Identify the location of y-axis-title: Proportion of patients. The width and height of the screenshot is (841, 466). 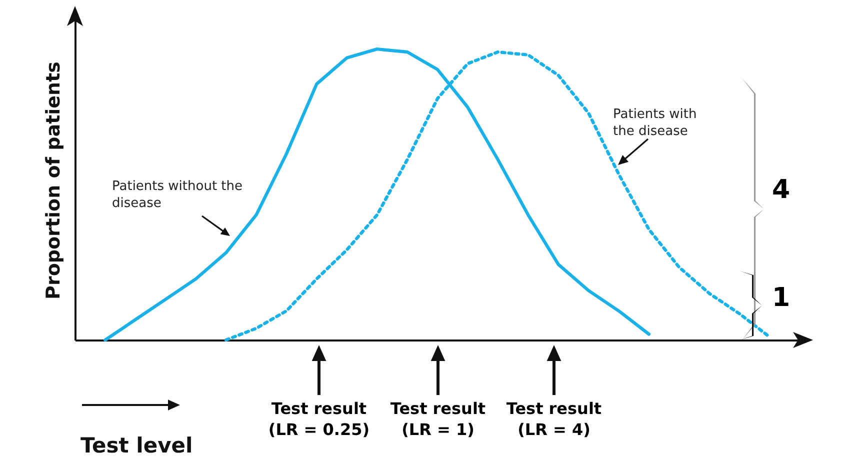
(53, 181).